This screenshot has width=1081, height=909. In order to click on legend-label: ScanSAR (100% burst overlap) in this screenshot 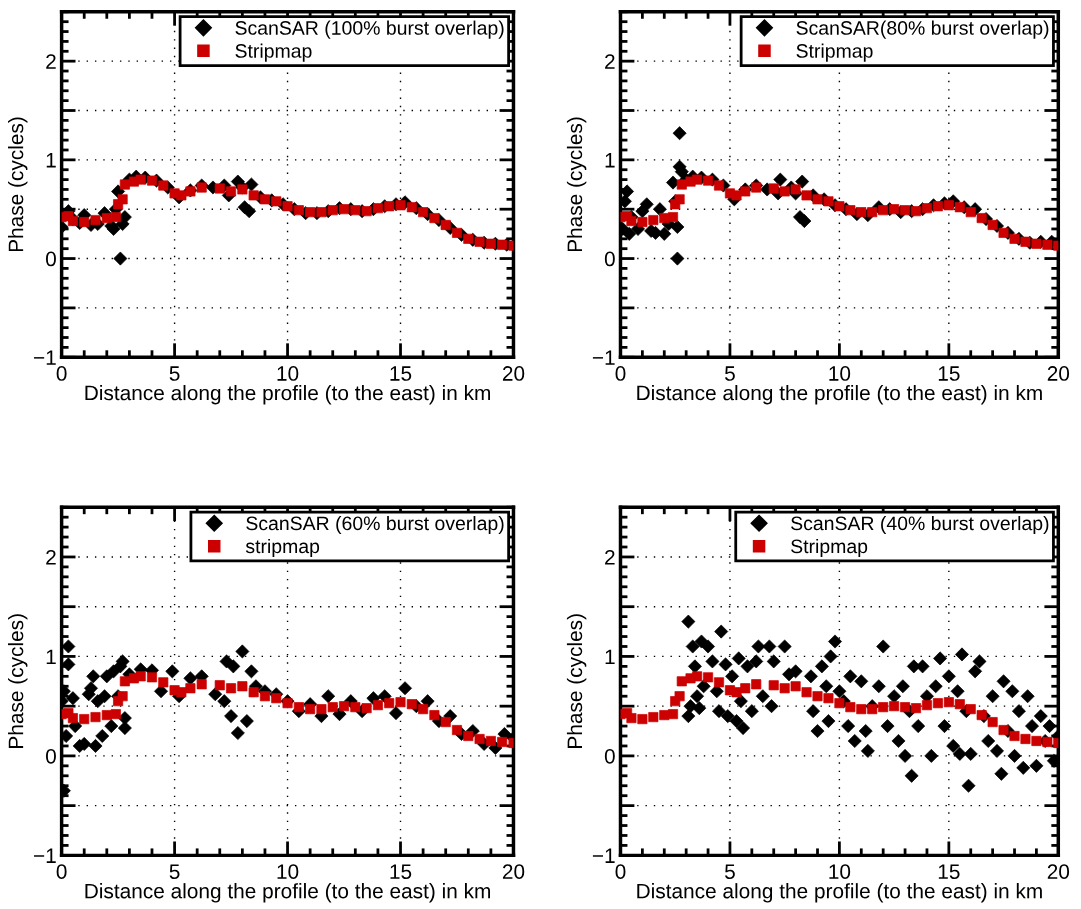, I will do `click(369, 29)`.